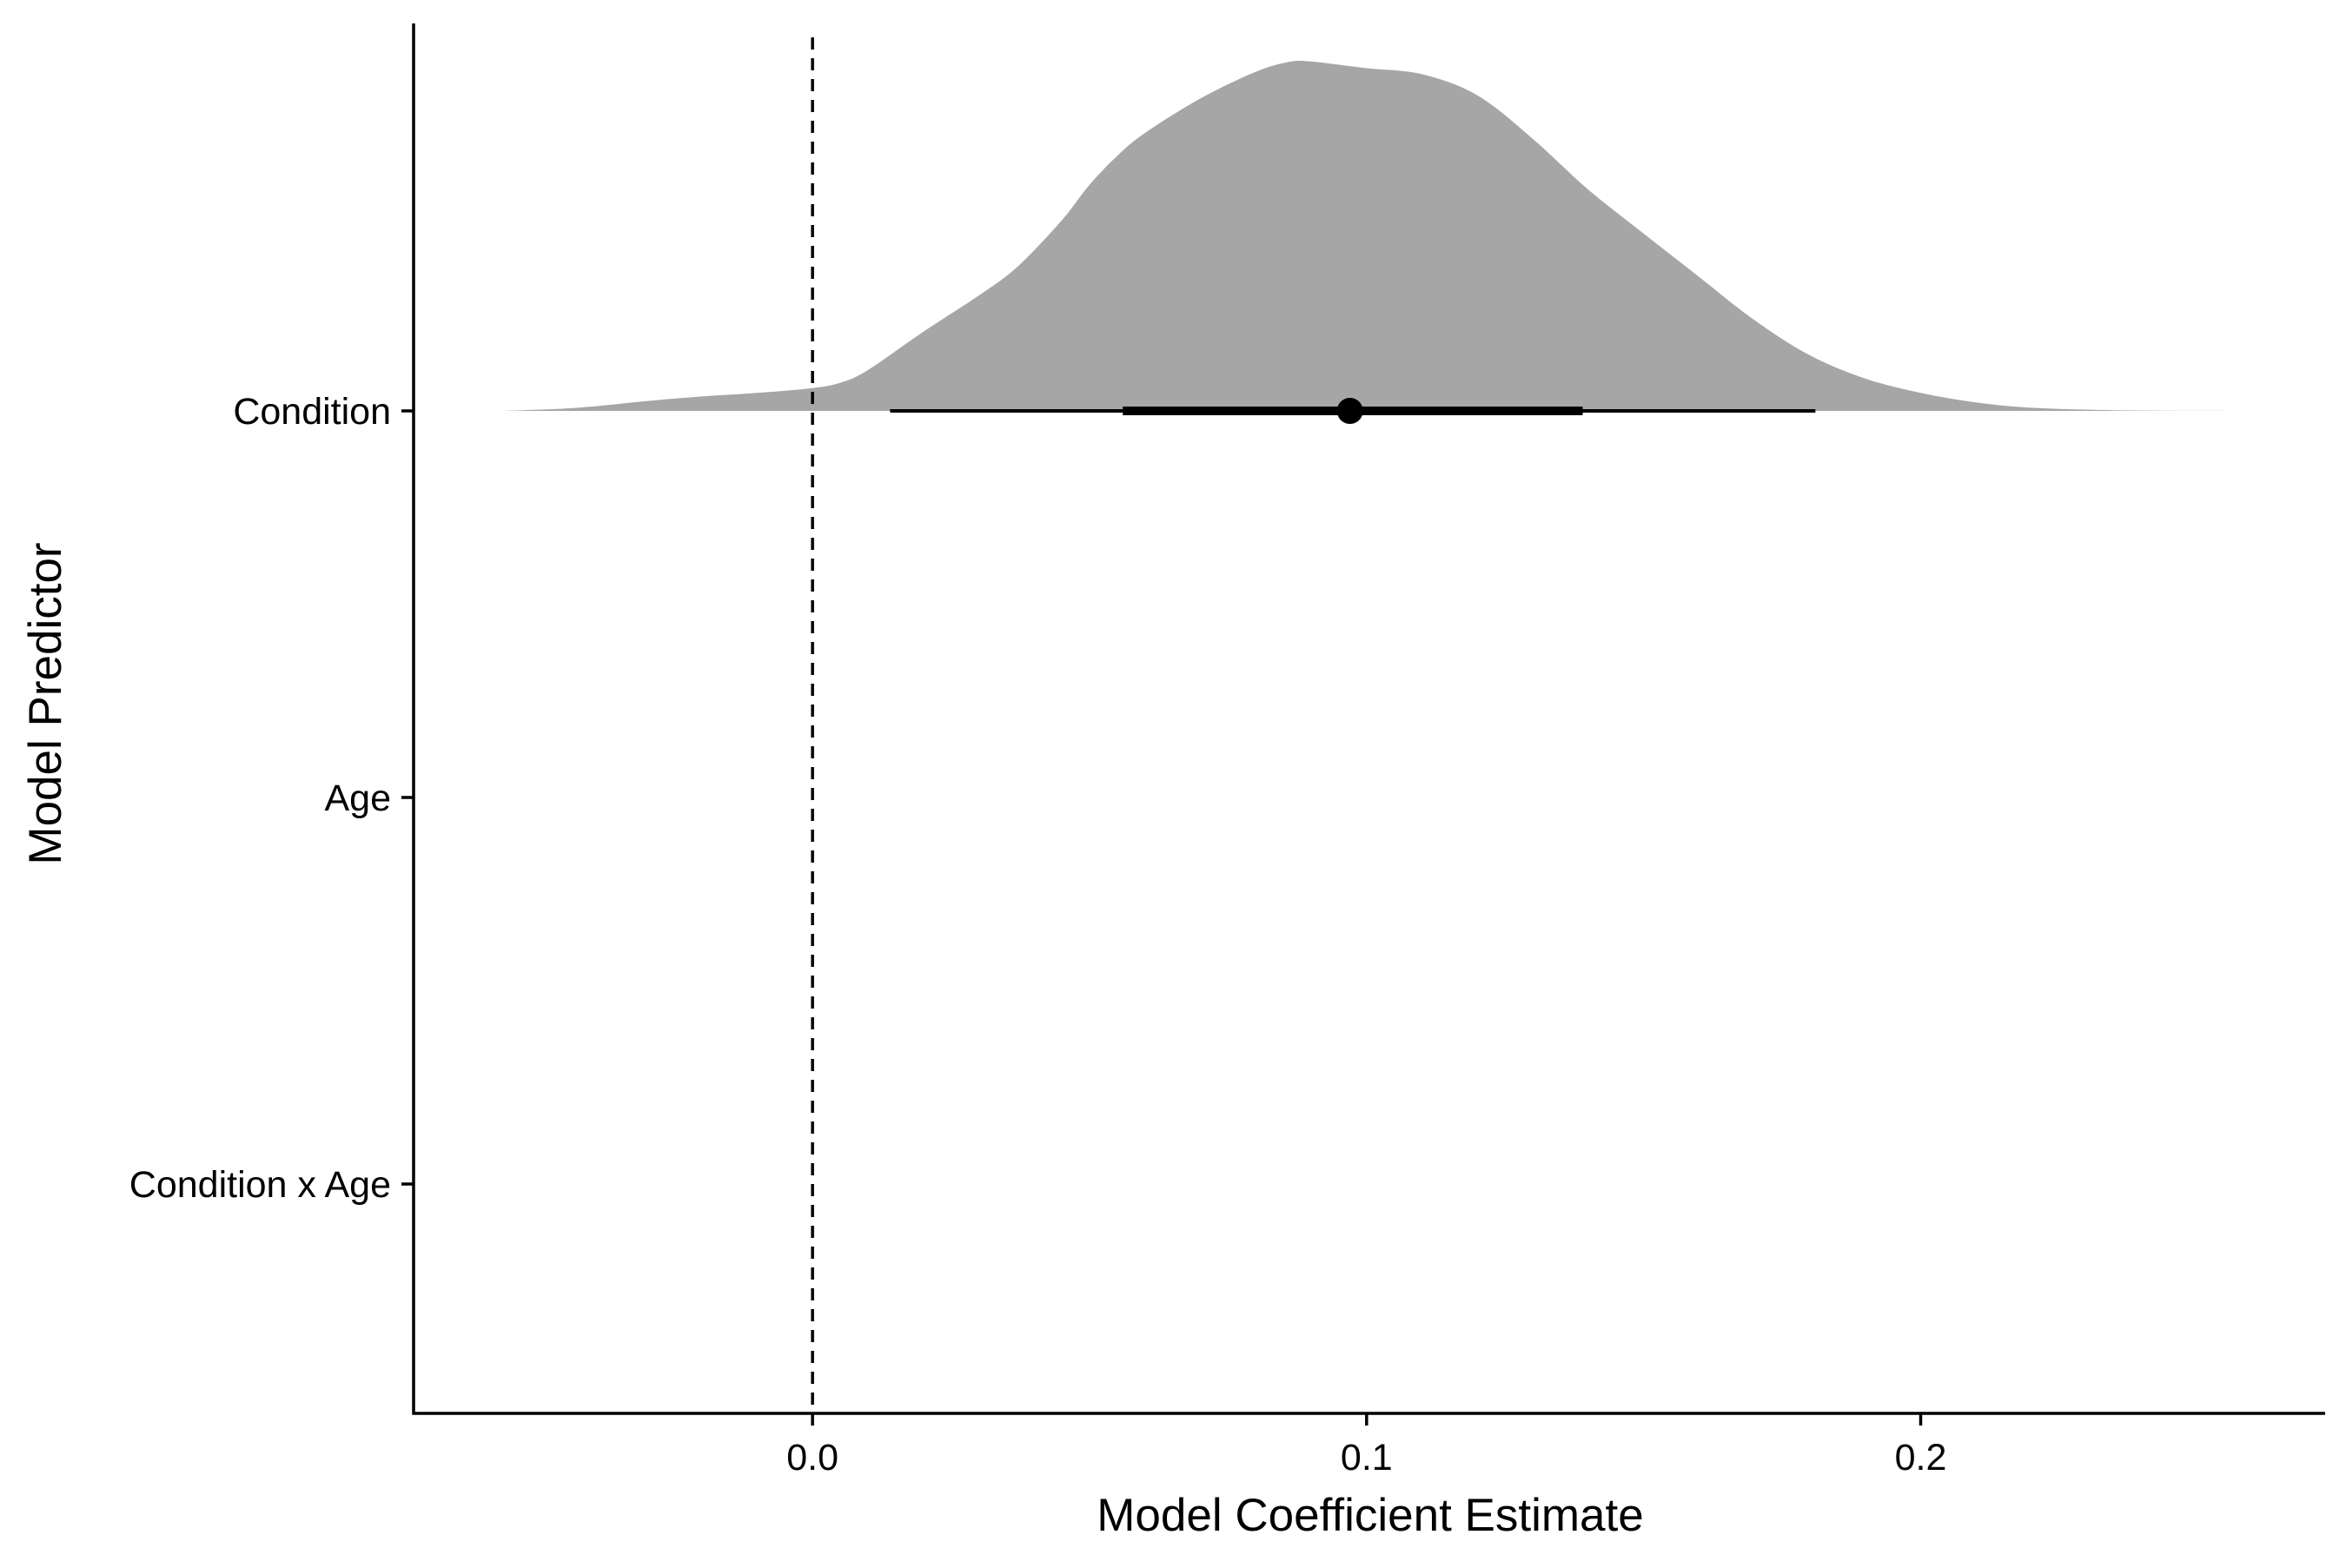 The height and width of the screenshot is (1568, 2346). Describe the element at coordinates (812, 1458) in the screenshot. I see `x-tick-label: 0.0` at that location.